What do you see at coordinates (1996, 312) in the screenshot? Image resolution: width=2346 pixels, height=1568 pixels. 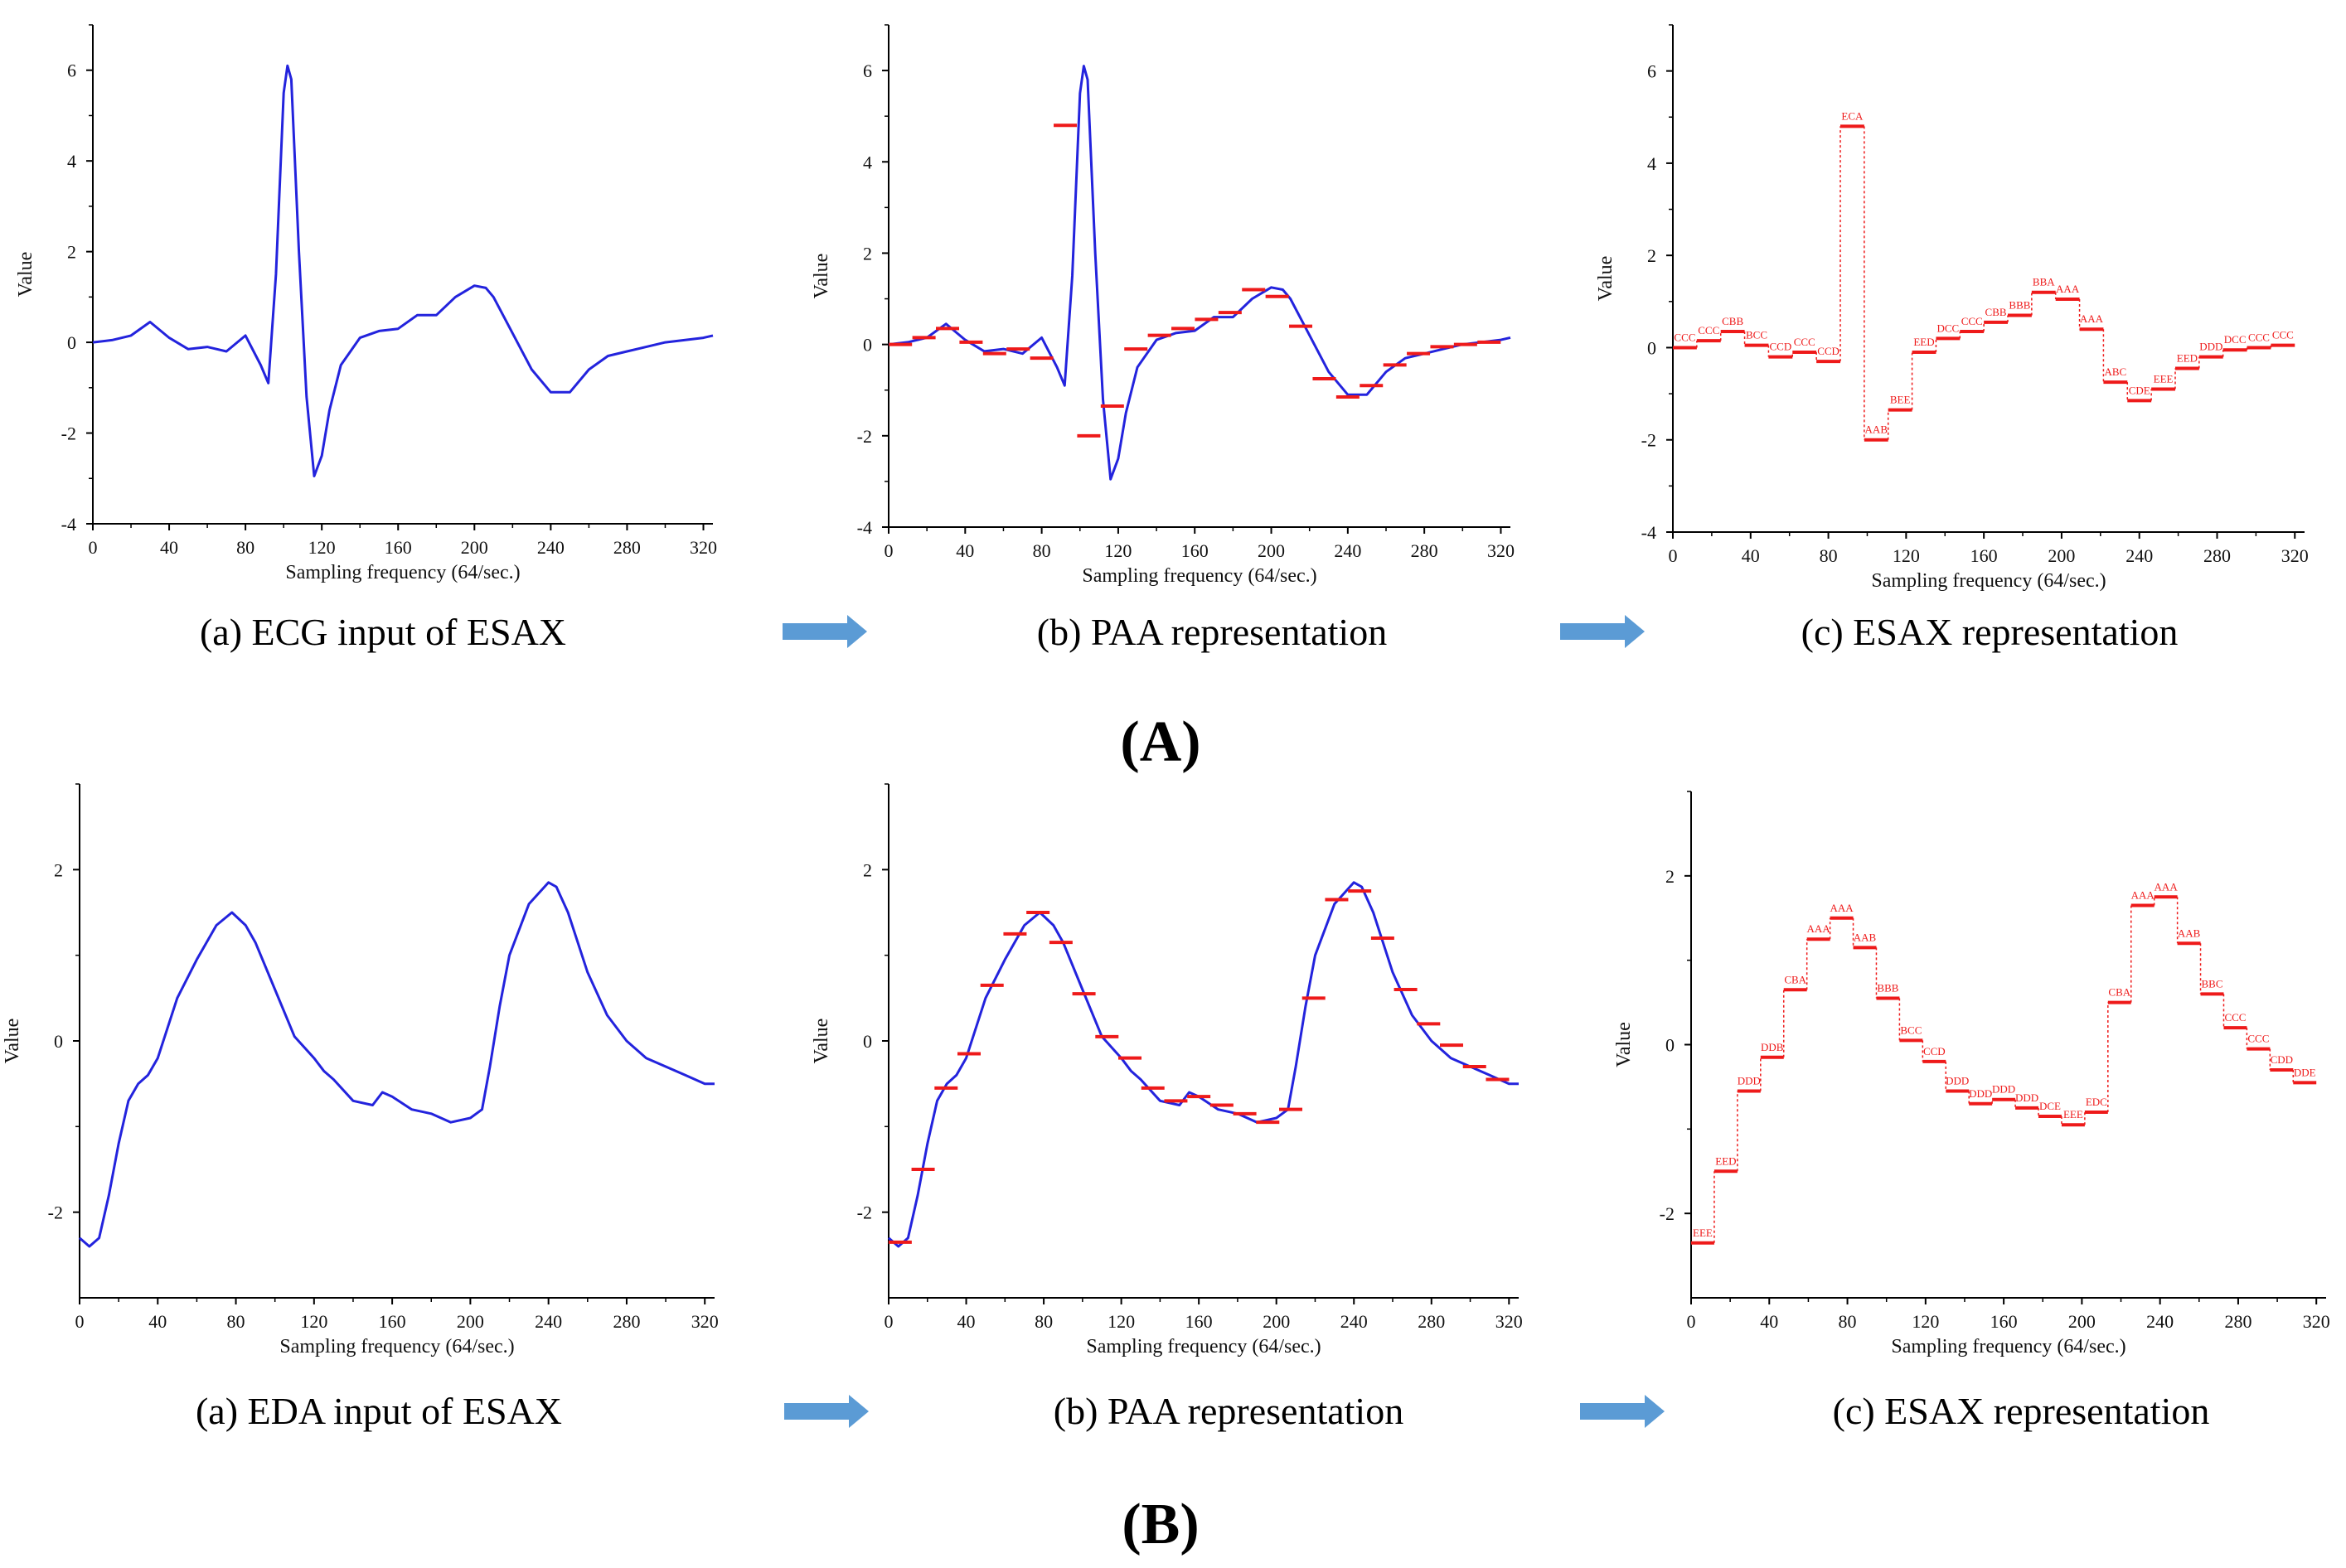 I see `esax-symbol-label: CBB` at bounding box center [1996, 312].